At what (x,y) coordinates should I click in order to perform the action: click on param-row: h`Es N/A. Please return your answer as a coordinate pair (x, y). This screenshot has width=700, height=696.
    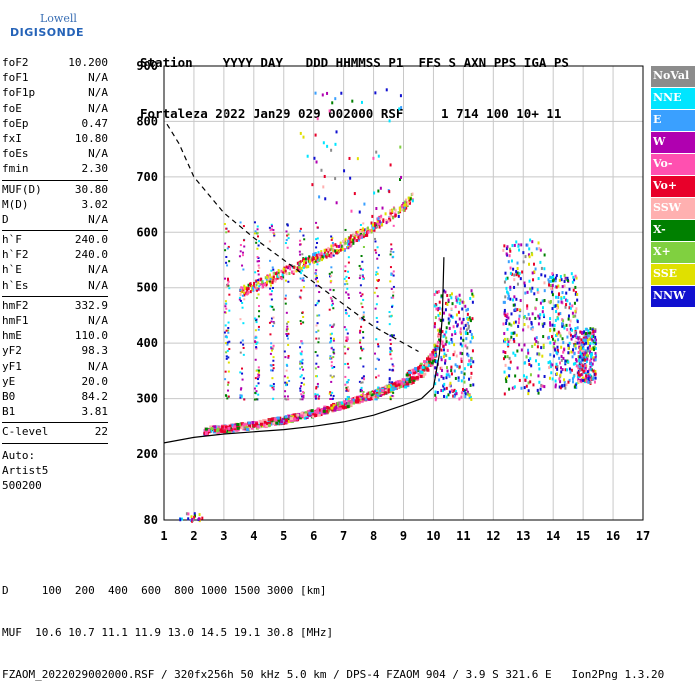
    Looking at the image, I should click on (55, 286).